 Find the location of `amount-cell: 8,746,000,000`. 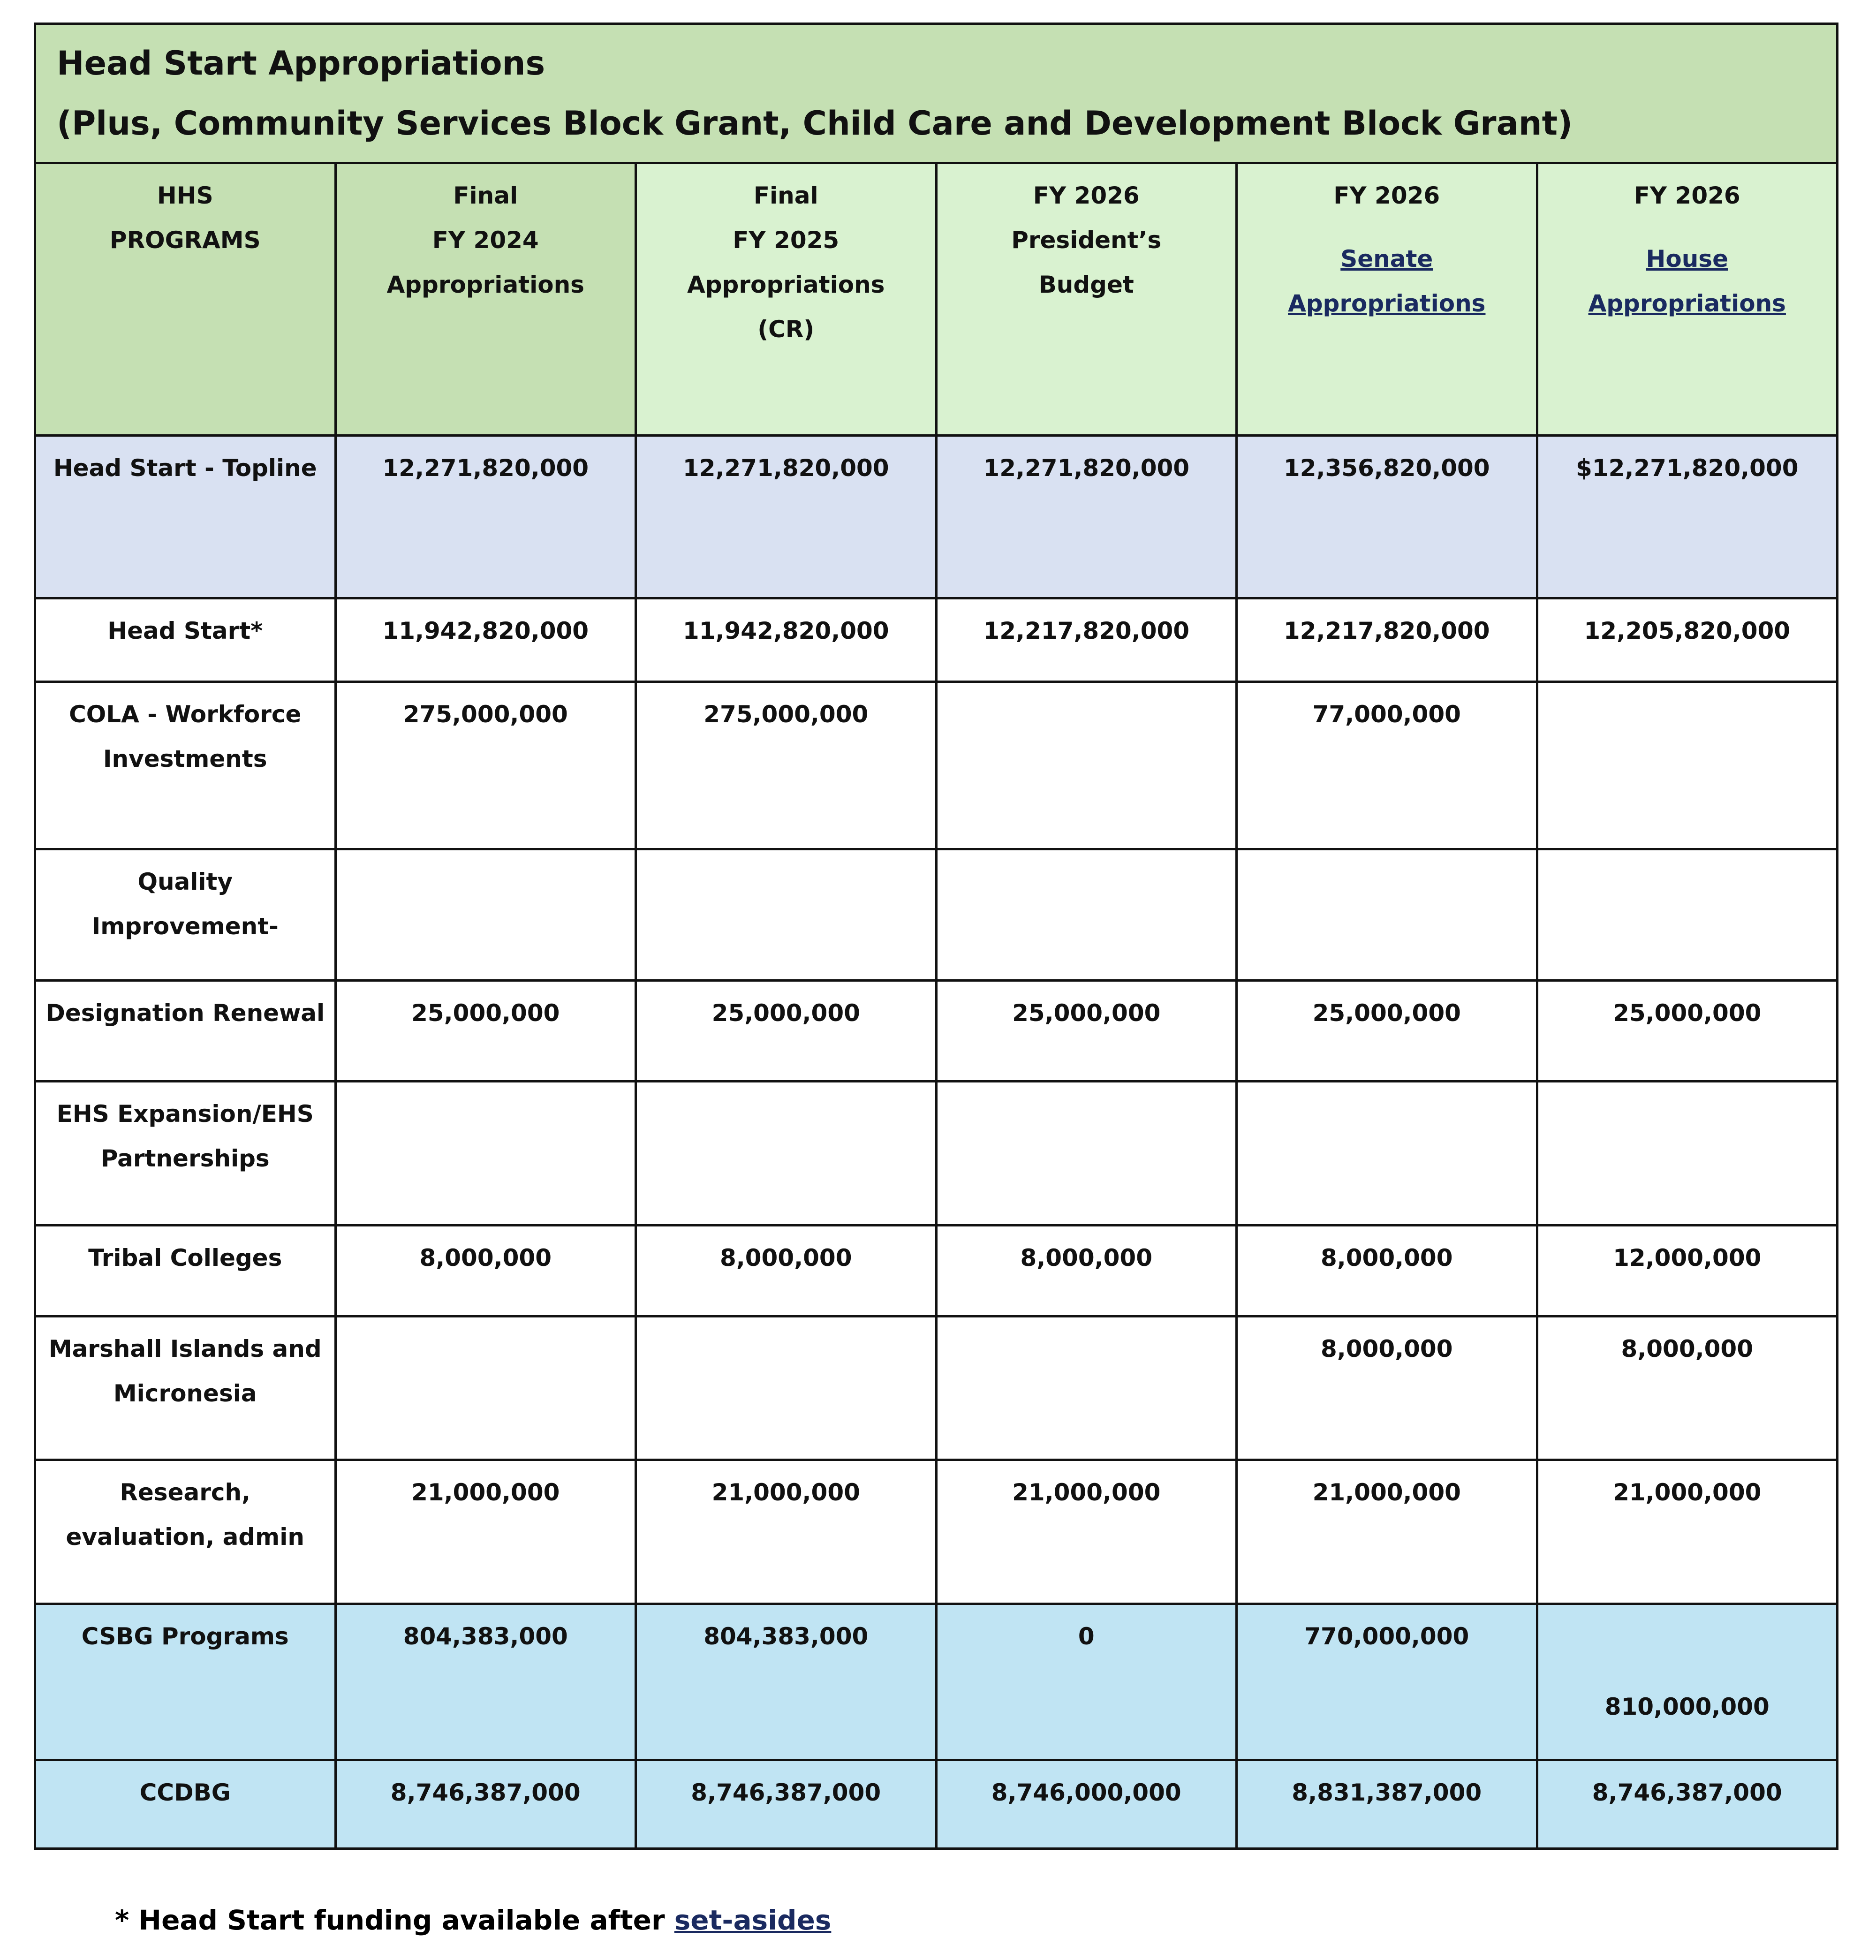

amount-cell: 8,746,000,000 is located at coordinates (1086, 1804).